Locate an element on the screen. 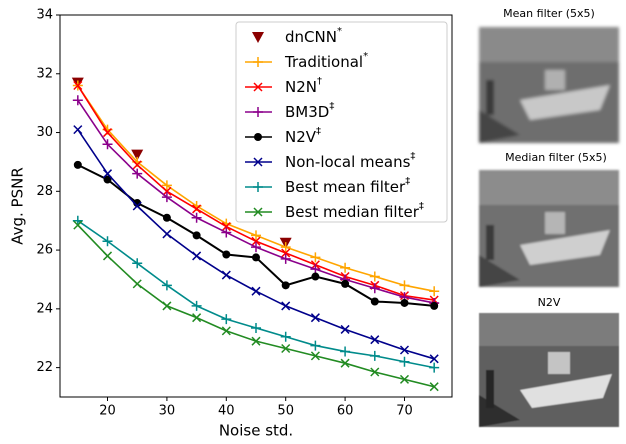 The image size is (626, 444). y-tick-label: 34 is located at coordinates (44, 15).